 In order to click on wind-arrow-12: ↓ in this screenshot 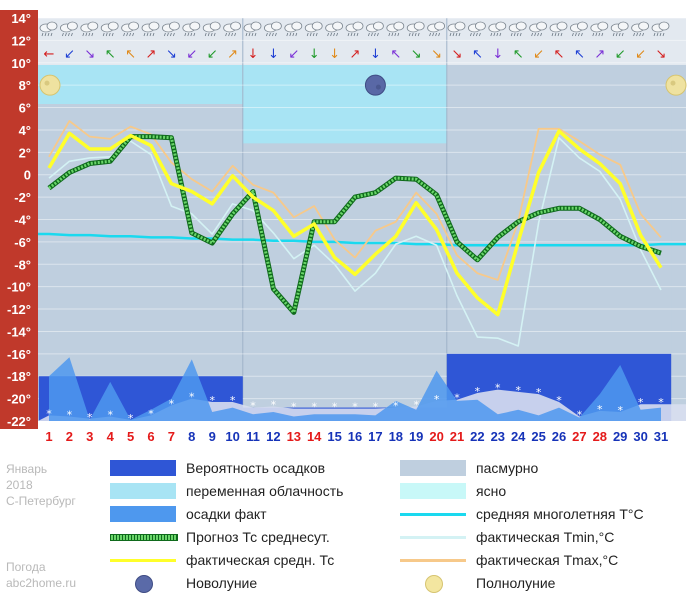, I will do `click(273, 54)`.